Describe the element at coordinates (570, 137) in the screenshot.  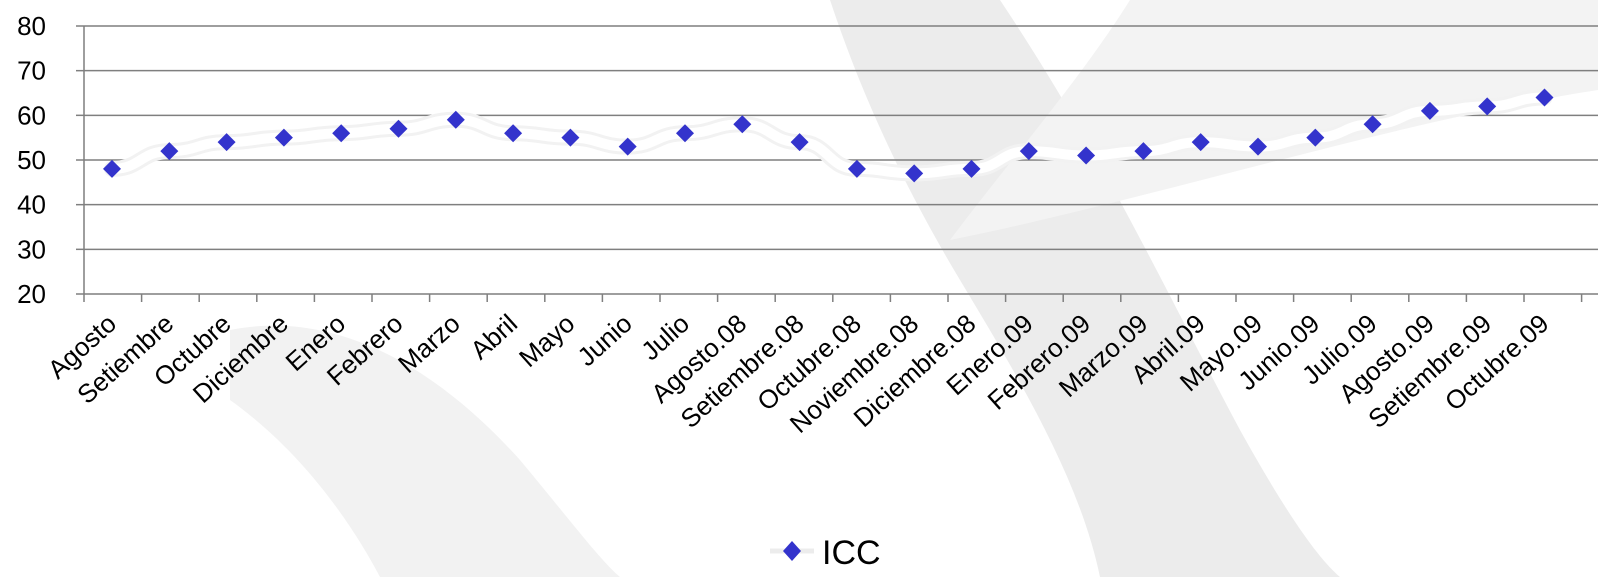
I see `data-point-mayo` at that location.